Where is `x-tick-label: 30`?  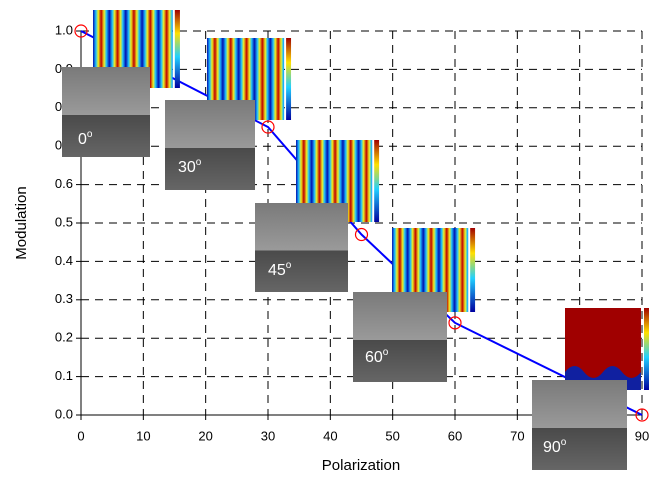 x-tick-label: 30 is located at coordinates (268, 435).